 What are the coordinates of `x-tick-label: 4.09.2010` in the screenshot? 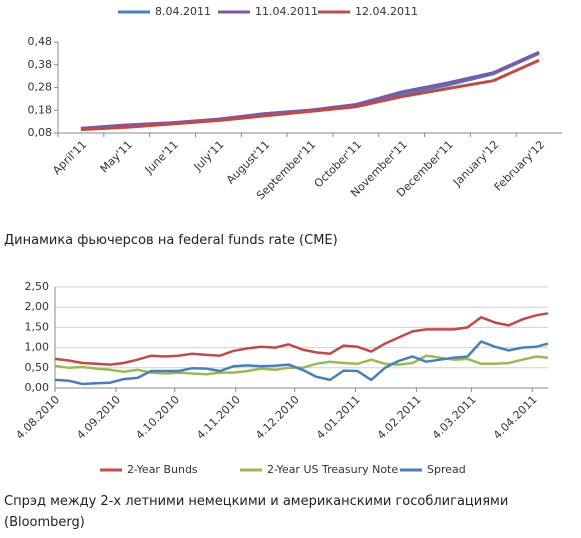 It's located at (98, 417).